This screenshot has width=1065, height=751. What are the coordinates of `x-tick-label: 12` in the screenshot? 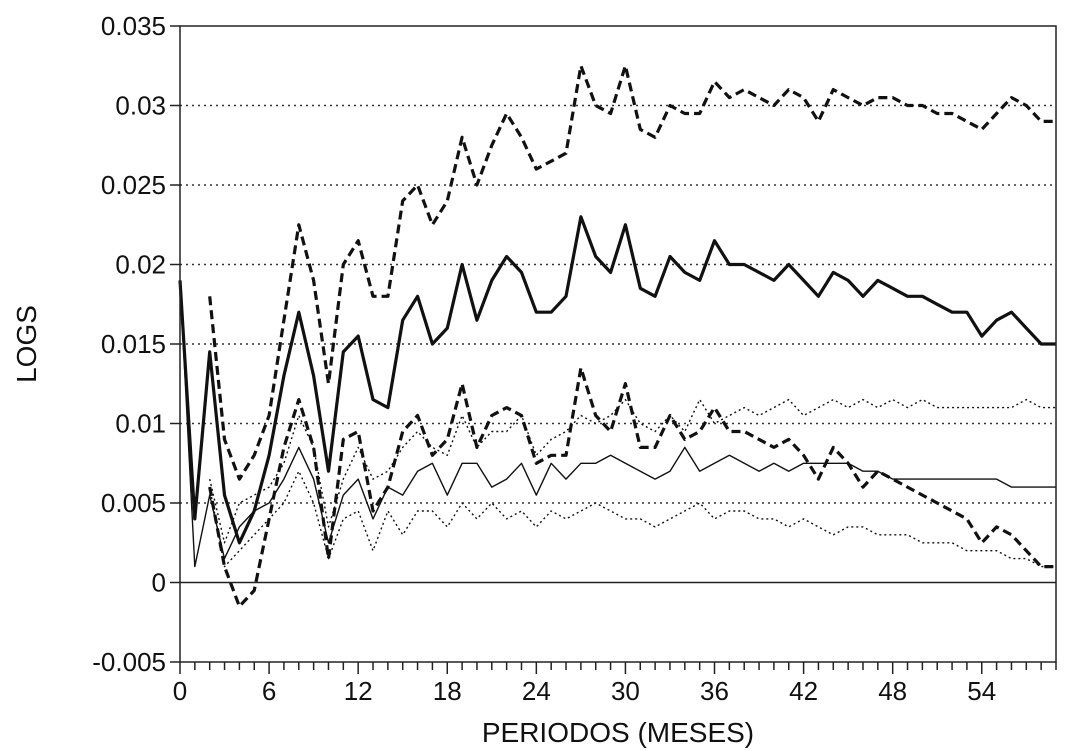 It's located at (358, 691).